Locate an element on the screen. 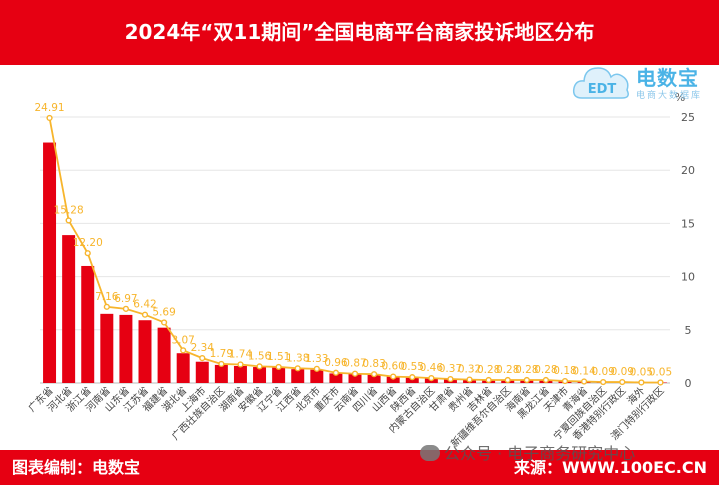 This screenshot has height=485, width=719. data-label: 1.74 is located at coordinates (241, 354).